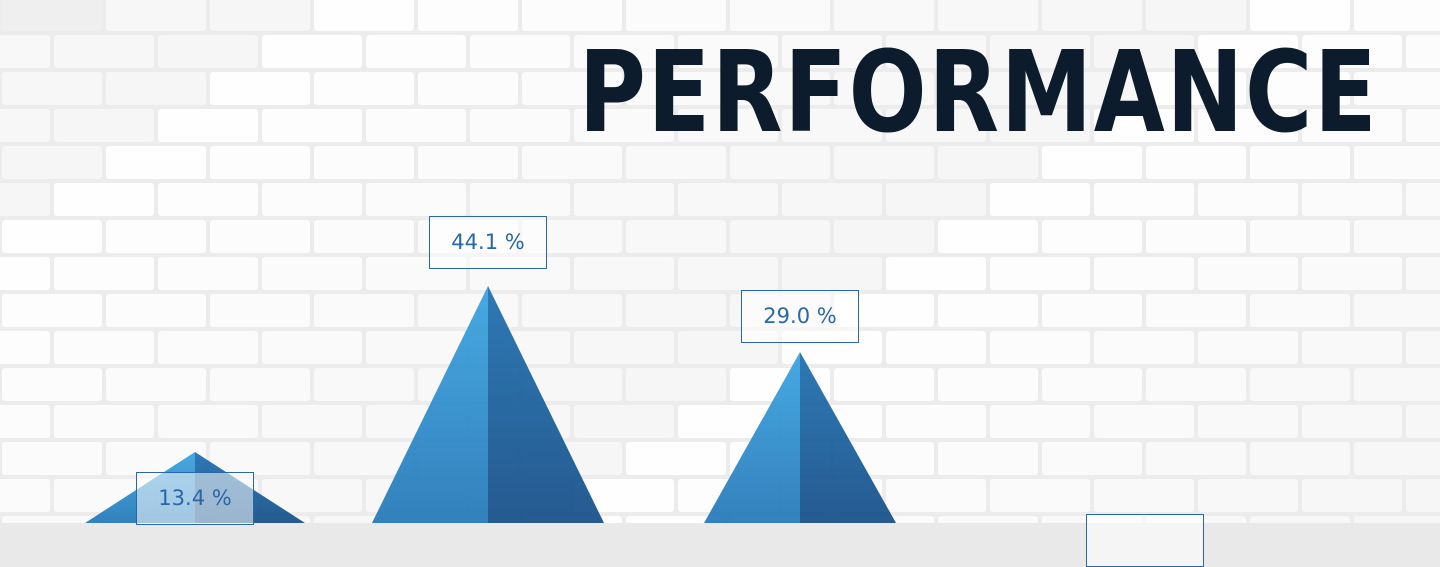 The image size is (1440, 567). I want to click on value-label: 29.0 %, so click(800, 316).